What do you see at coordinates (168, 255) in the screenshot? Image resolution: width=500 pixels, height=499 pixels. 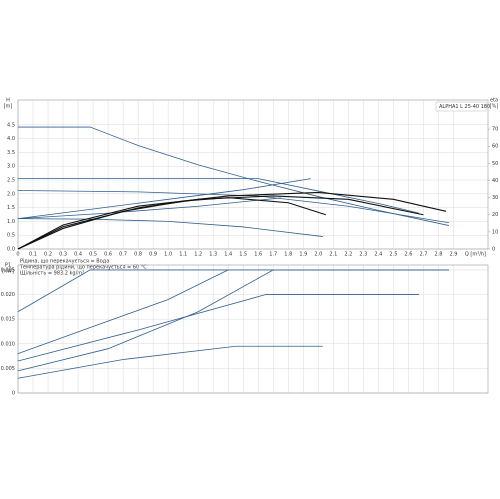 I see `x-tick-label: 1.0` at bounding box center [168, 255].